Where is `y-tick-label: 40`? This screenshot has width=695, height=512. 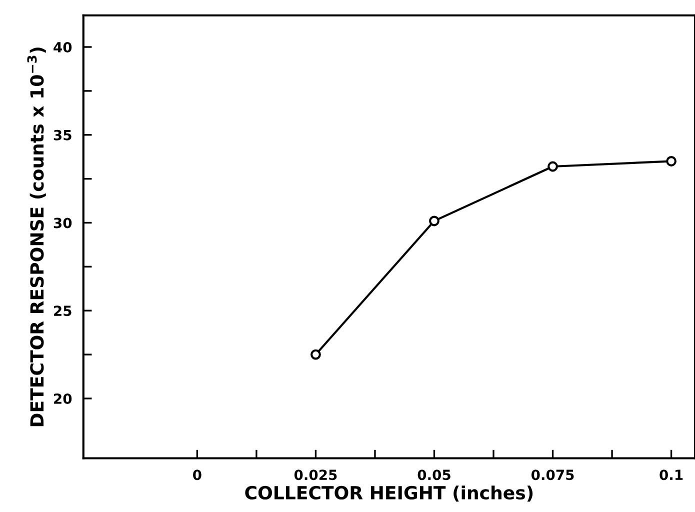
y-tick-label: 40 is located at coordinates (63, 47).